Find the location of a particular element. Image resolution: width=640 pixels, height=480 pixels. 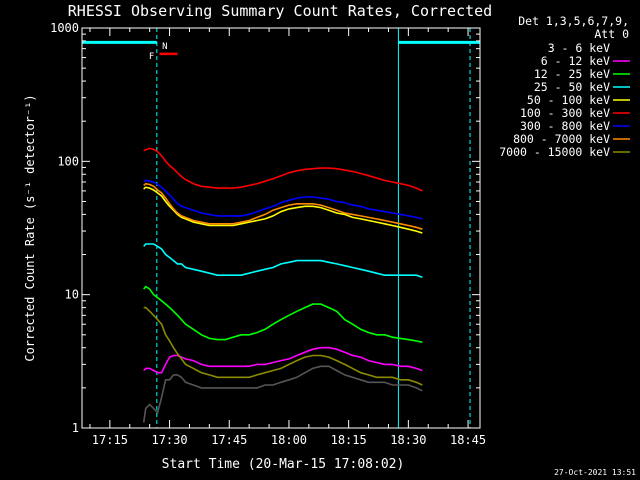

legend-label: 3 - 6 keV is located at coordinates (579, 48).